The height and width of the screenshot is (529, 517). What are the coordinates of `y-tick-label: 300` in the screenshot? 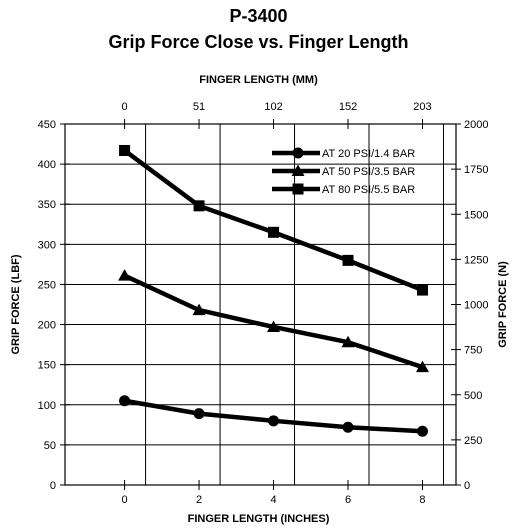 It's located at (47, 245).